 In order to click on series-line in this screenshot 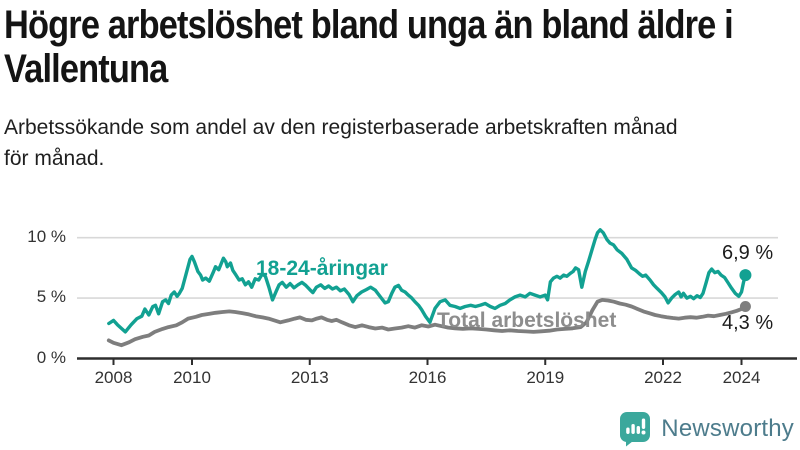, I will do `click(427, 323)`.